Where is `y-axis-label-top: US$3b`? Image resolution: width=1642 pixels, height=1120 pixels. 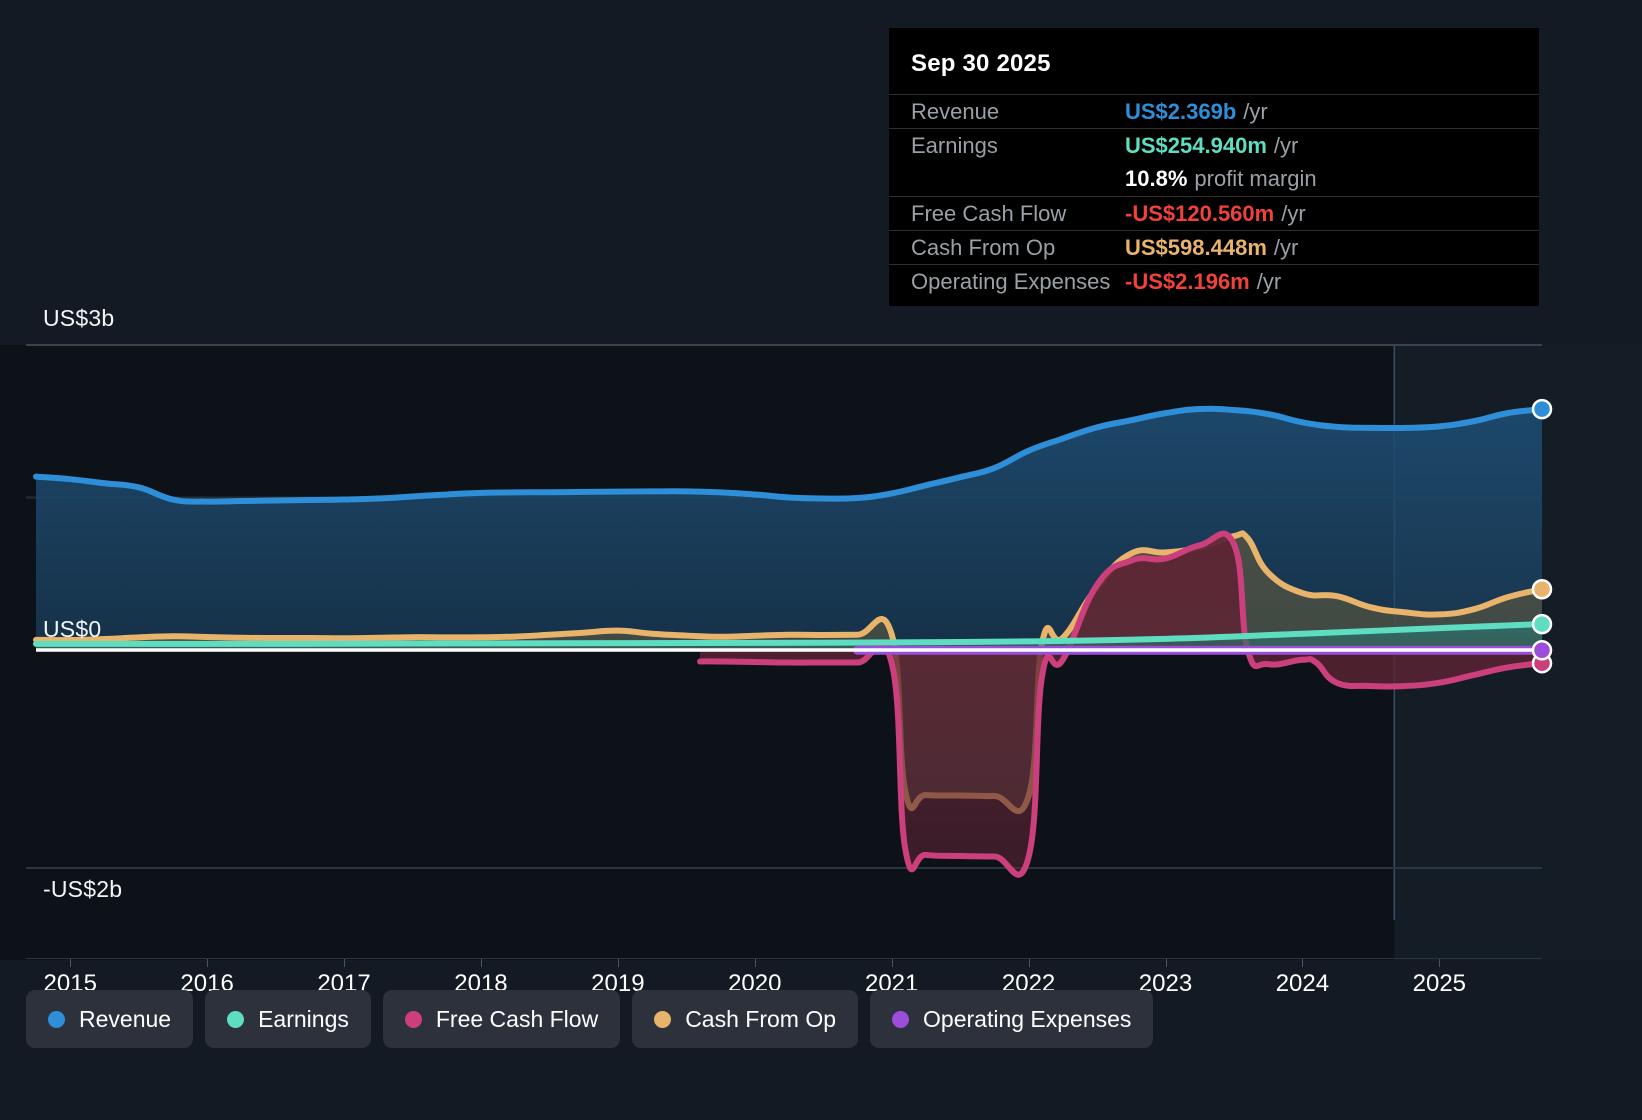
y-axis-label-top: US$3b is located at coordinates (79, 318).